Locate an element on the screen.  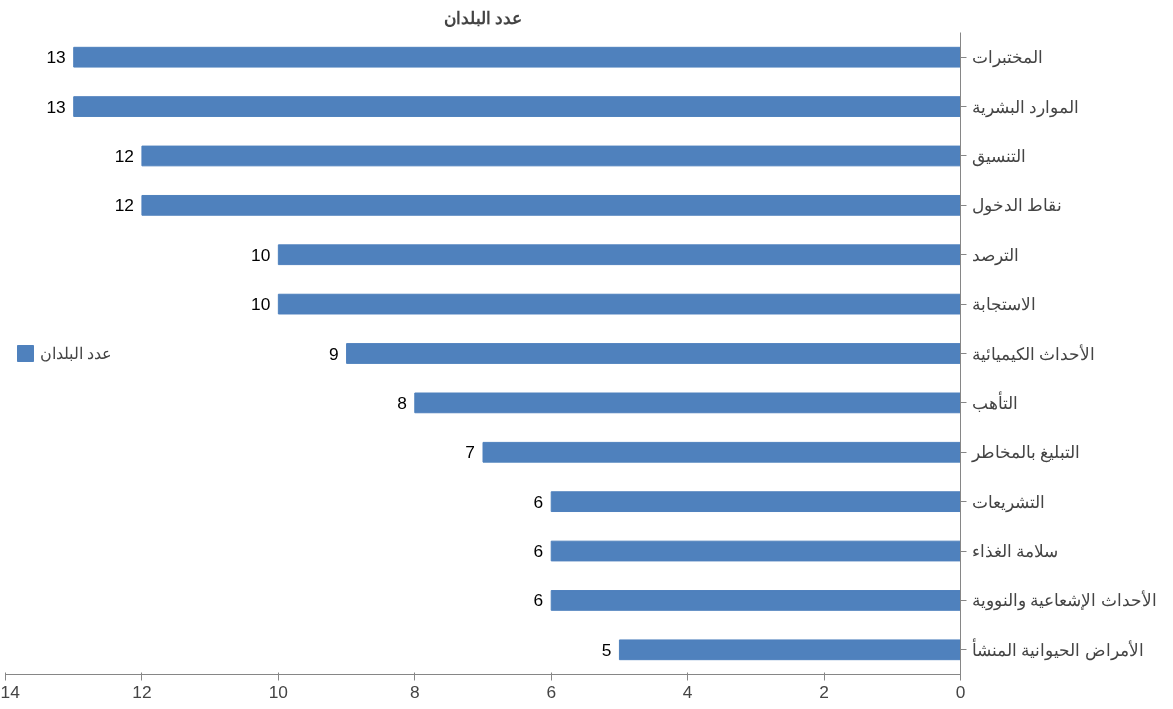
y-tick-label: الأحداث الكيميائية is located at coordinates (1033, 353).